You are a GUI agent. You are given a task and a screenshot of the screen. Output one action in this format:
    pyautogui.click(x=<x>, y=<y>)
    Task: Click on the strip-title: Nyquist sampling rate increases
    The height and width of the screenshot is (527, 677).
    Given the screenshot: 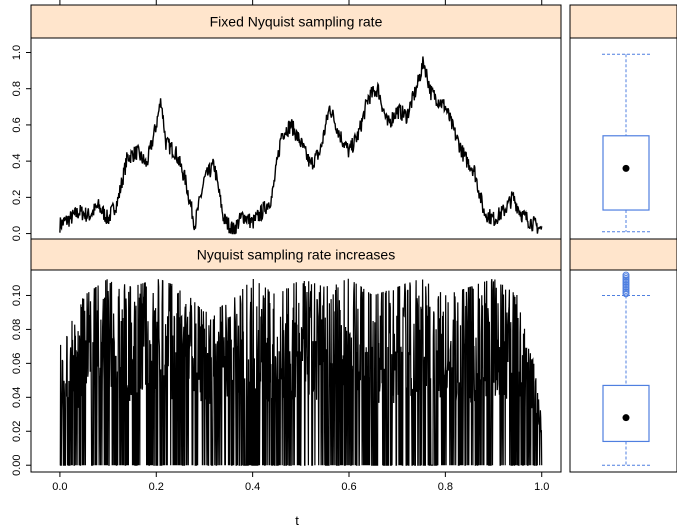 What is the action you would take?
    pyautogui.click(x=296, y=255)
    